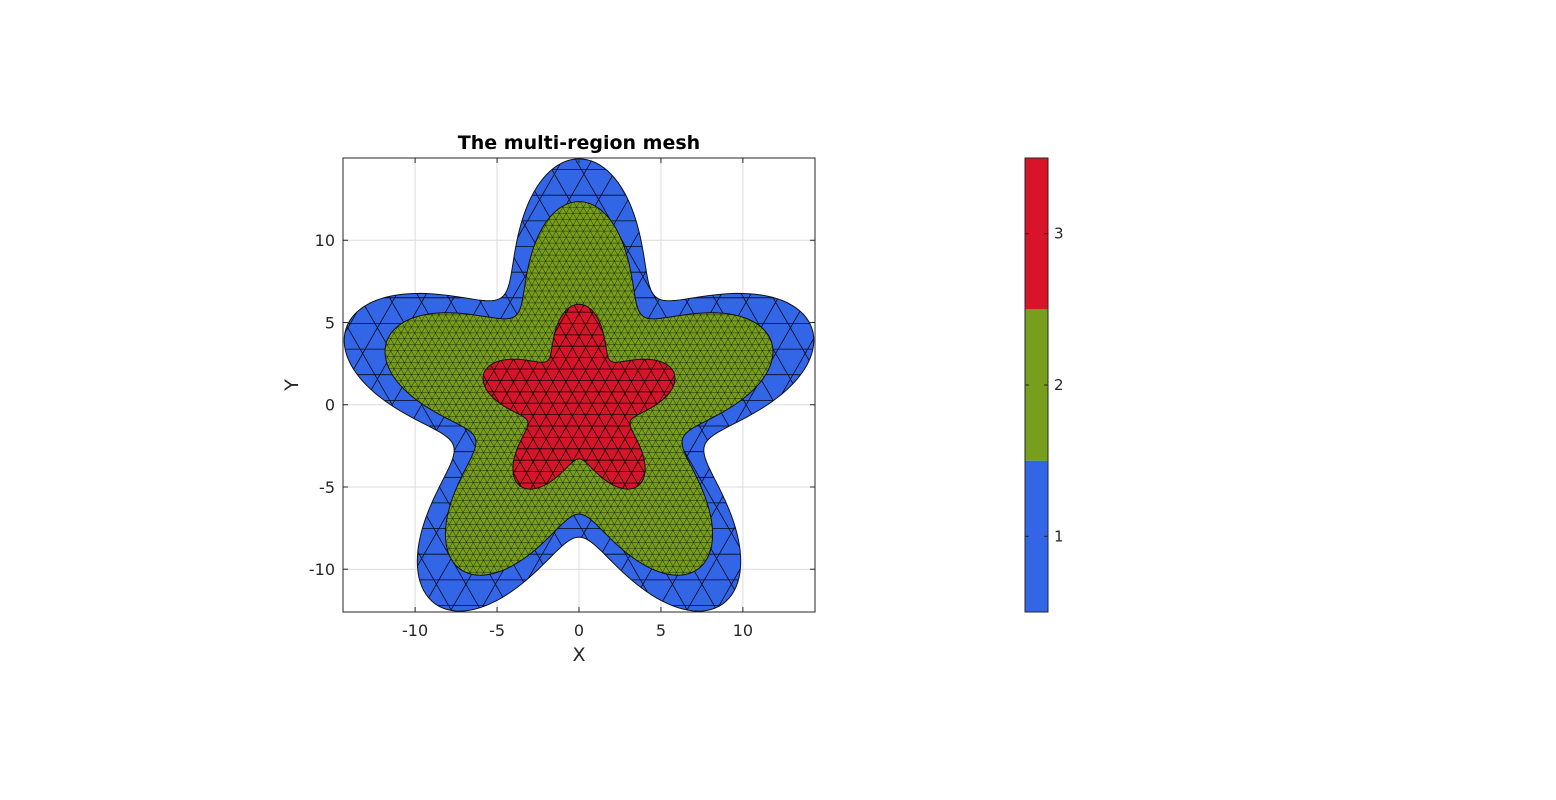  Describe the element at coordinates (579, 630) in the screenshot. I see `x-tick-label: 0` at that location.